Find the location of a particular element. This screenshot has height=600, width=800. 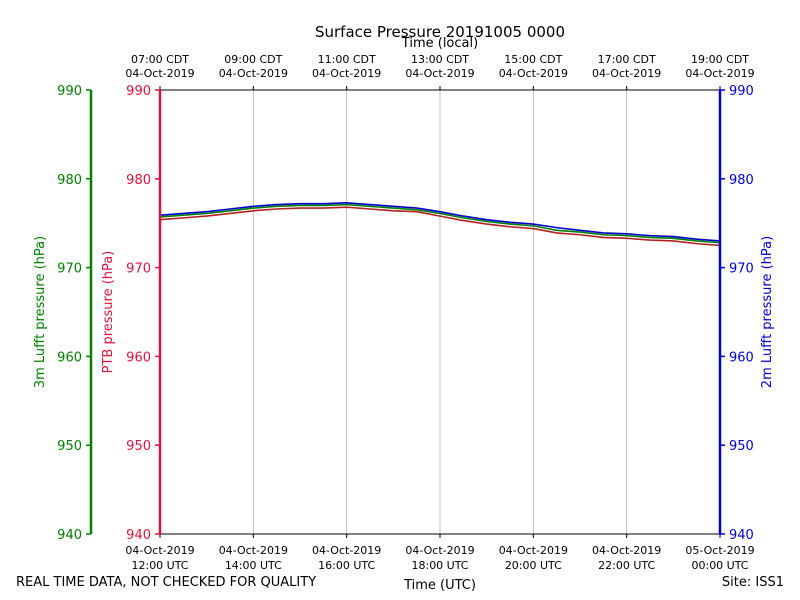

top-tick-label-time: 13:00 CDT is located at coordinates (440, 59).